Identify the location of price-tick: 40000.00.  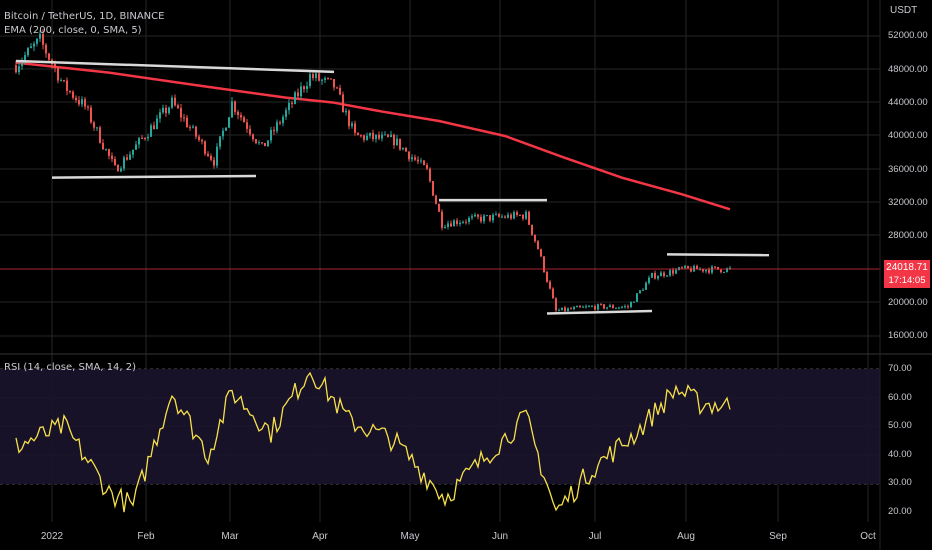
(908, 135).